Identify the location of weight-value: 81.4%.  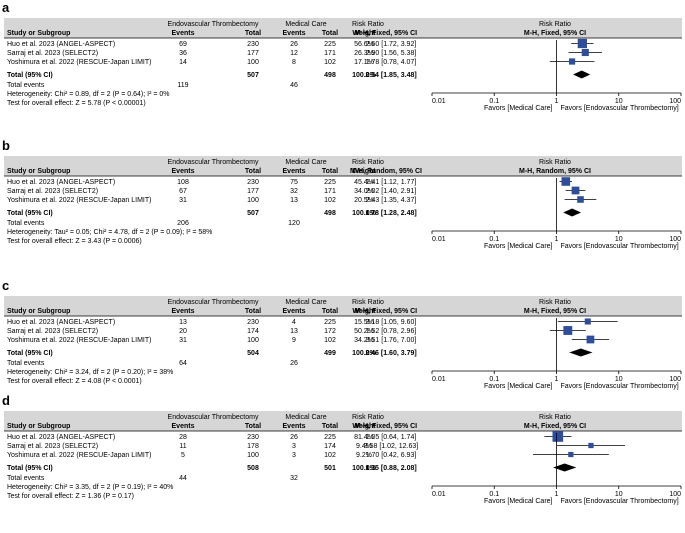
(364, 437).